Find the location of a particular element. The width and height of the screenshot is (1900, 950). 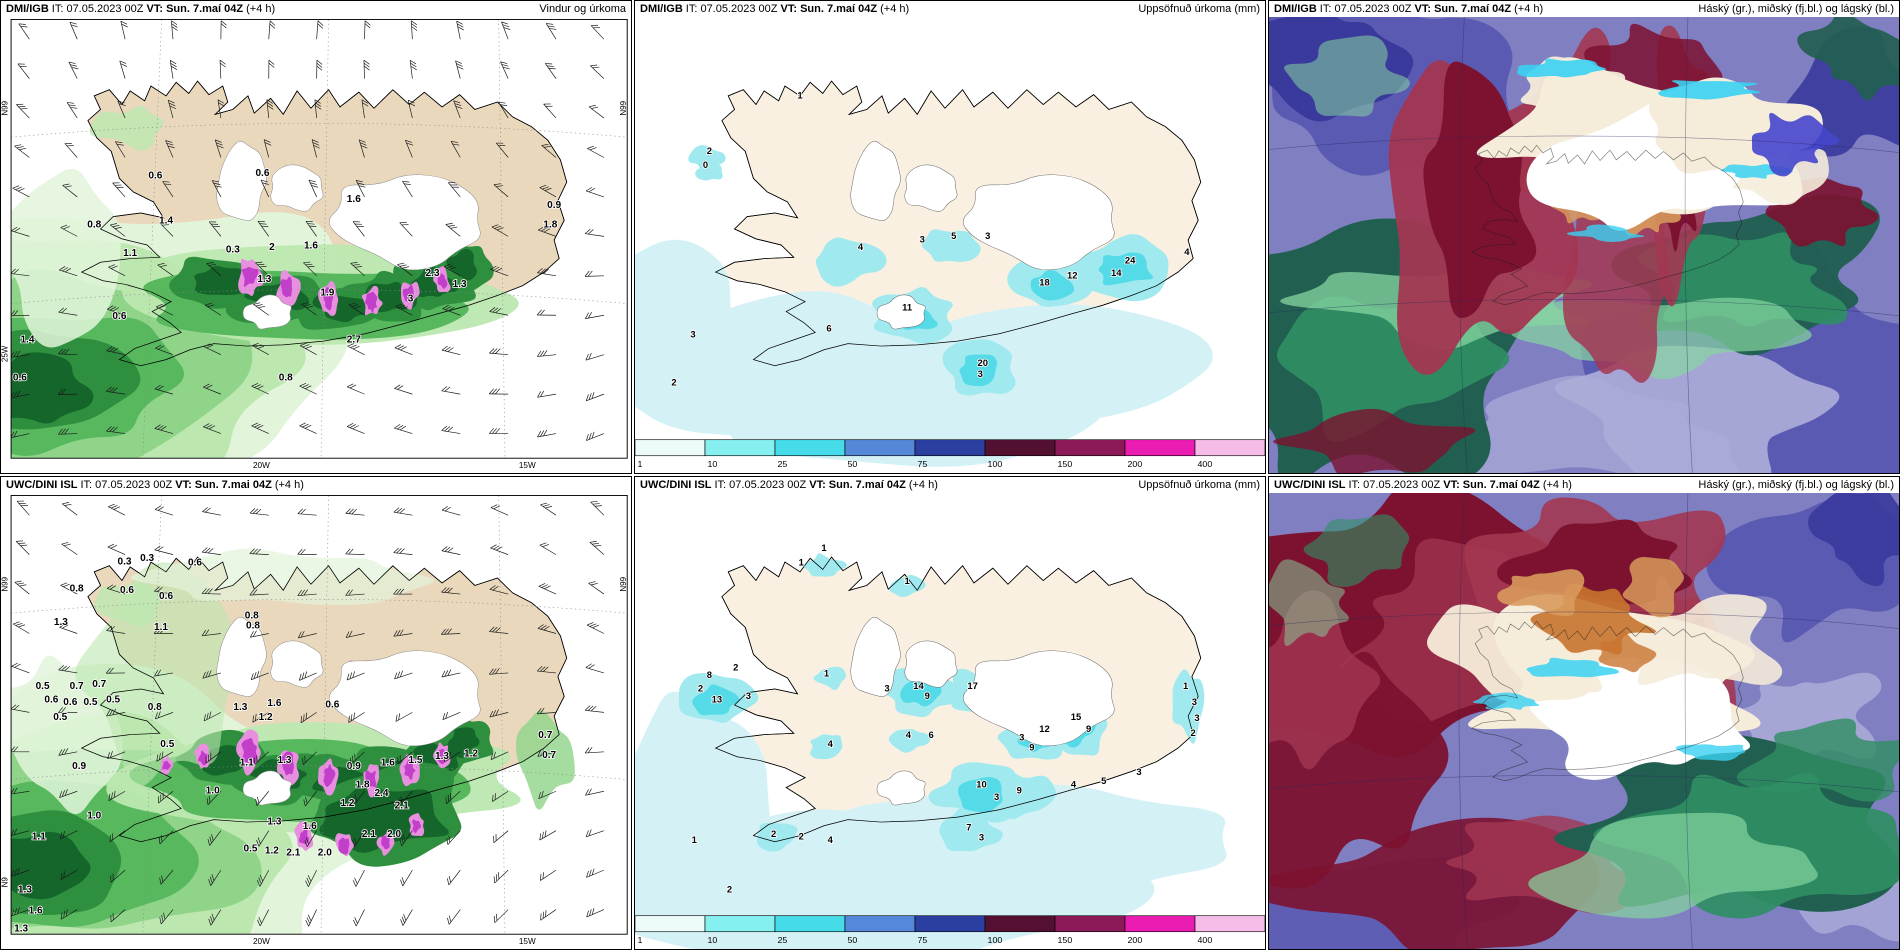

svg-text: 0.9 is located at coordinates (354, 766).